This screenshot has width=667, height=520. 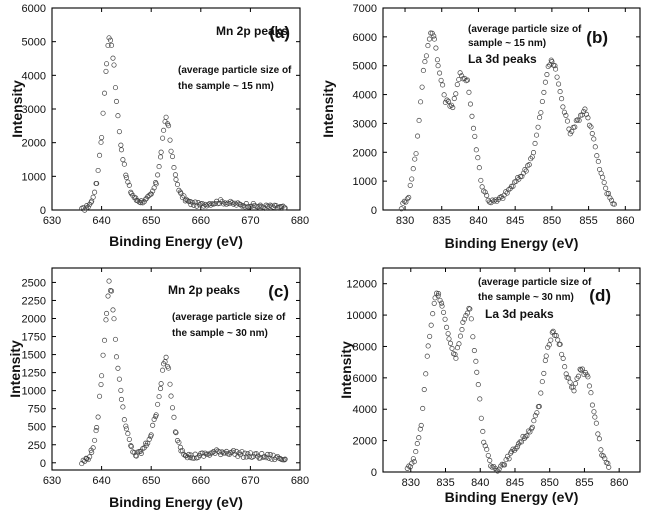 What do you see at coordinates (300, 481) in the screenshot?
I see `x-tick-label: 680` at bounding box center [300, 481].